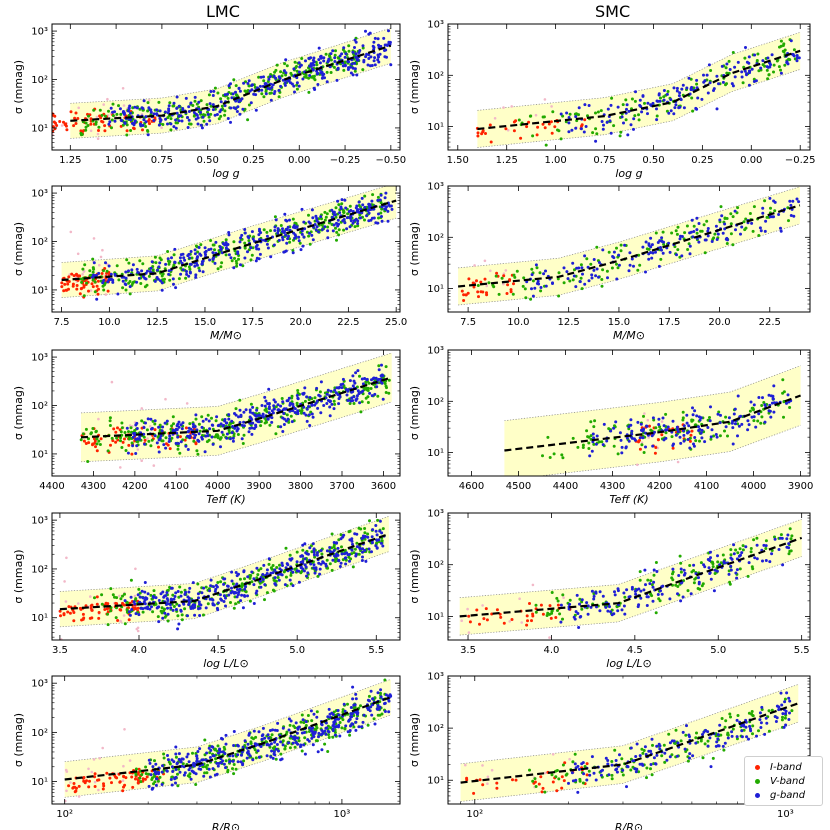  Describe the element at coordinates (628, 173) in the screenshot. I see `x-axis-label: log g` at that location.